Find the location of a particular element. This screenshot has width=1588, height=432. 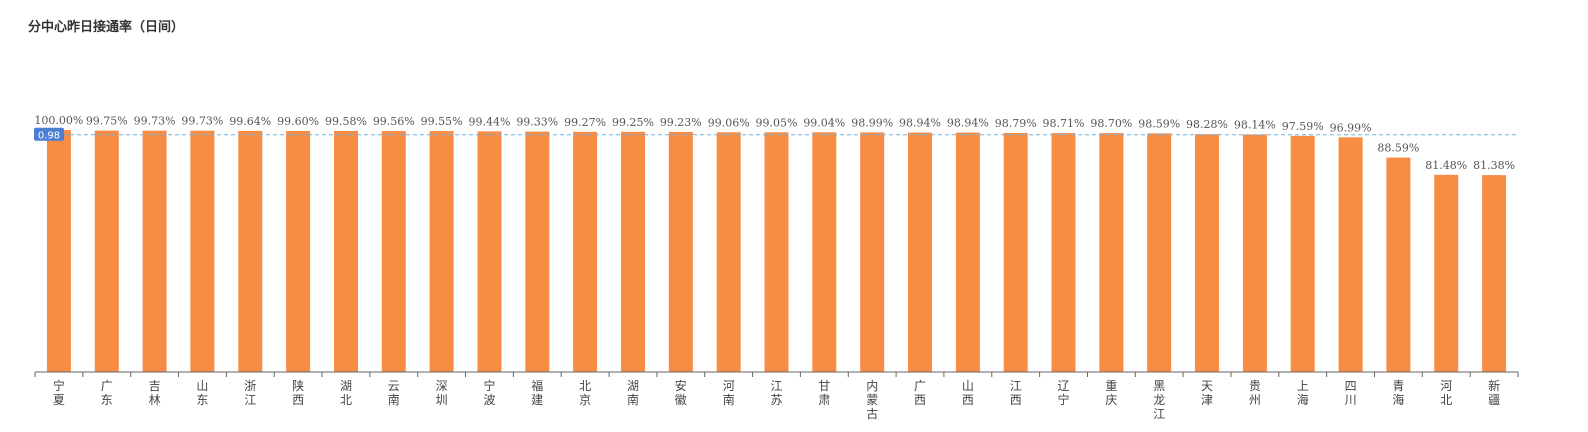

data-label: 99.33% is located at coordinates (537, 122).